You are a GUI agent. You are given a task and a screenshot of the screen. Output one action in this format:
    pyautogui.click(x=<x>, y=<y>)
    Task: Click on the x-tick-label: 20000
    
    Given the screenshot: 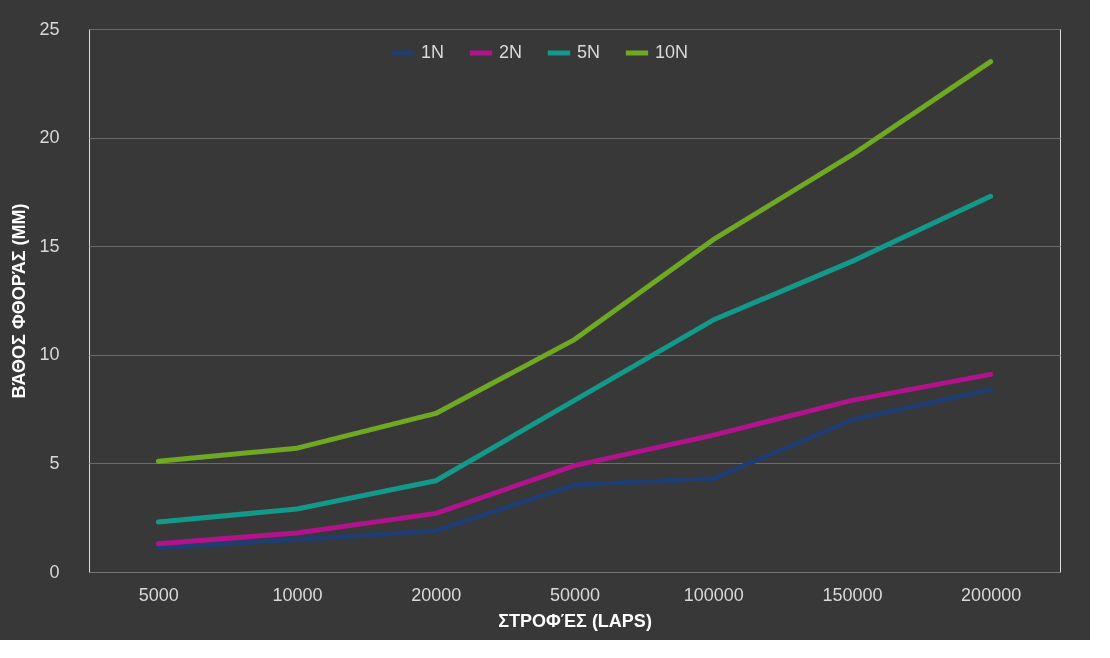 What is the action you would take?
    pyautogui.click(x=436, y=594)
    